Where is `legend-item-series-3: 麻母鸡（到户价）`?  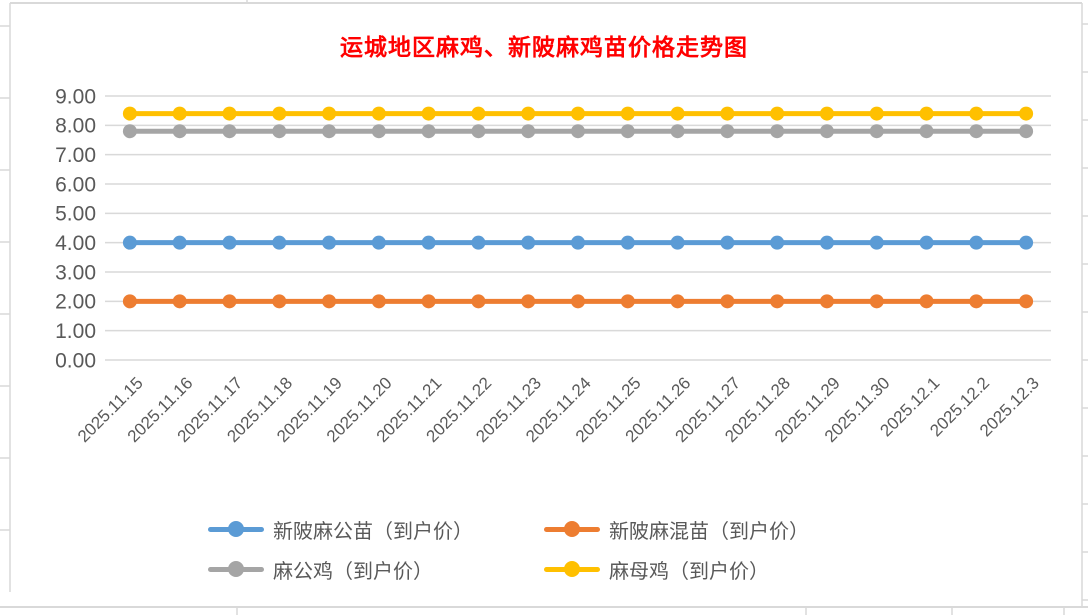
legend-item-series-3: 麻母鸡（到户价） is located at coordinates (712, 569).